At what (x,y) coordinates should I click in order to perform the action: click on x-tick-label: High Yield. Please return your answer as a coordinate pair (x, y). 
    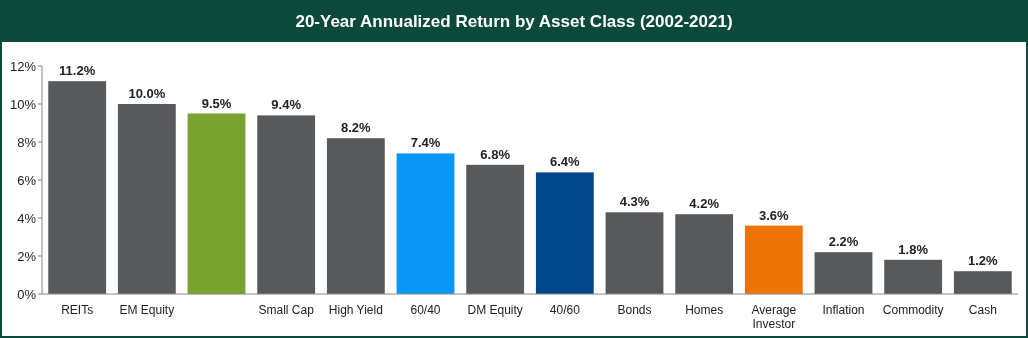
    Looking at the image, I should click on (355, 310).